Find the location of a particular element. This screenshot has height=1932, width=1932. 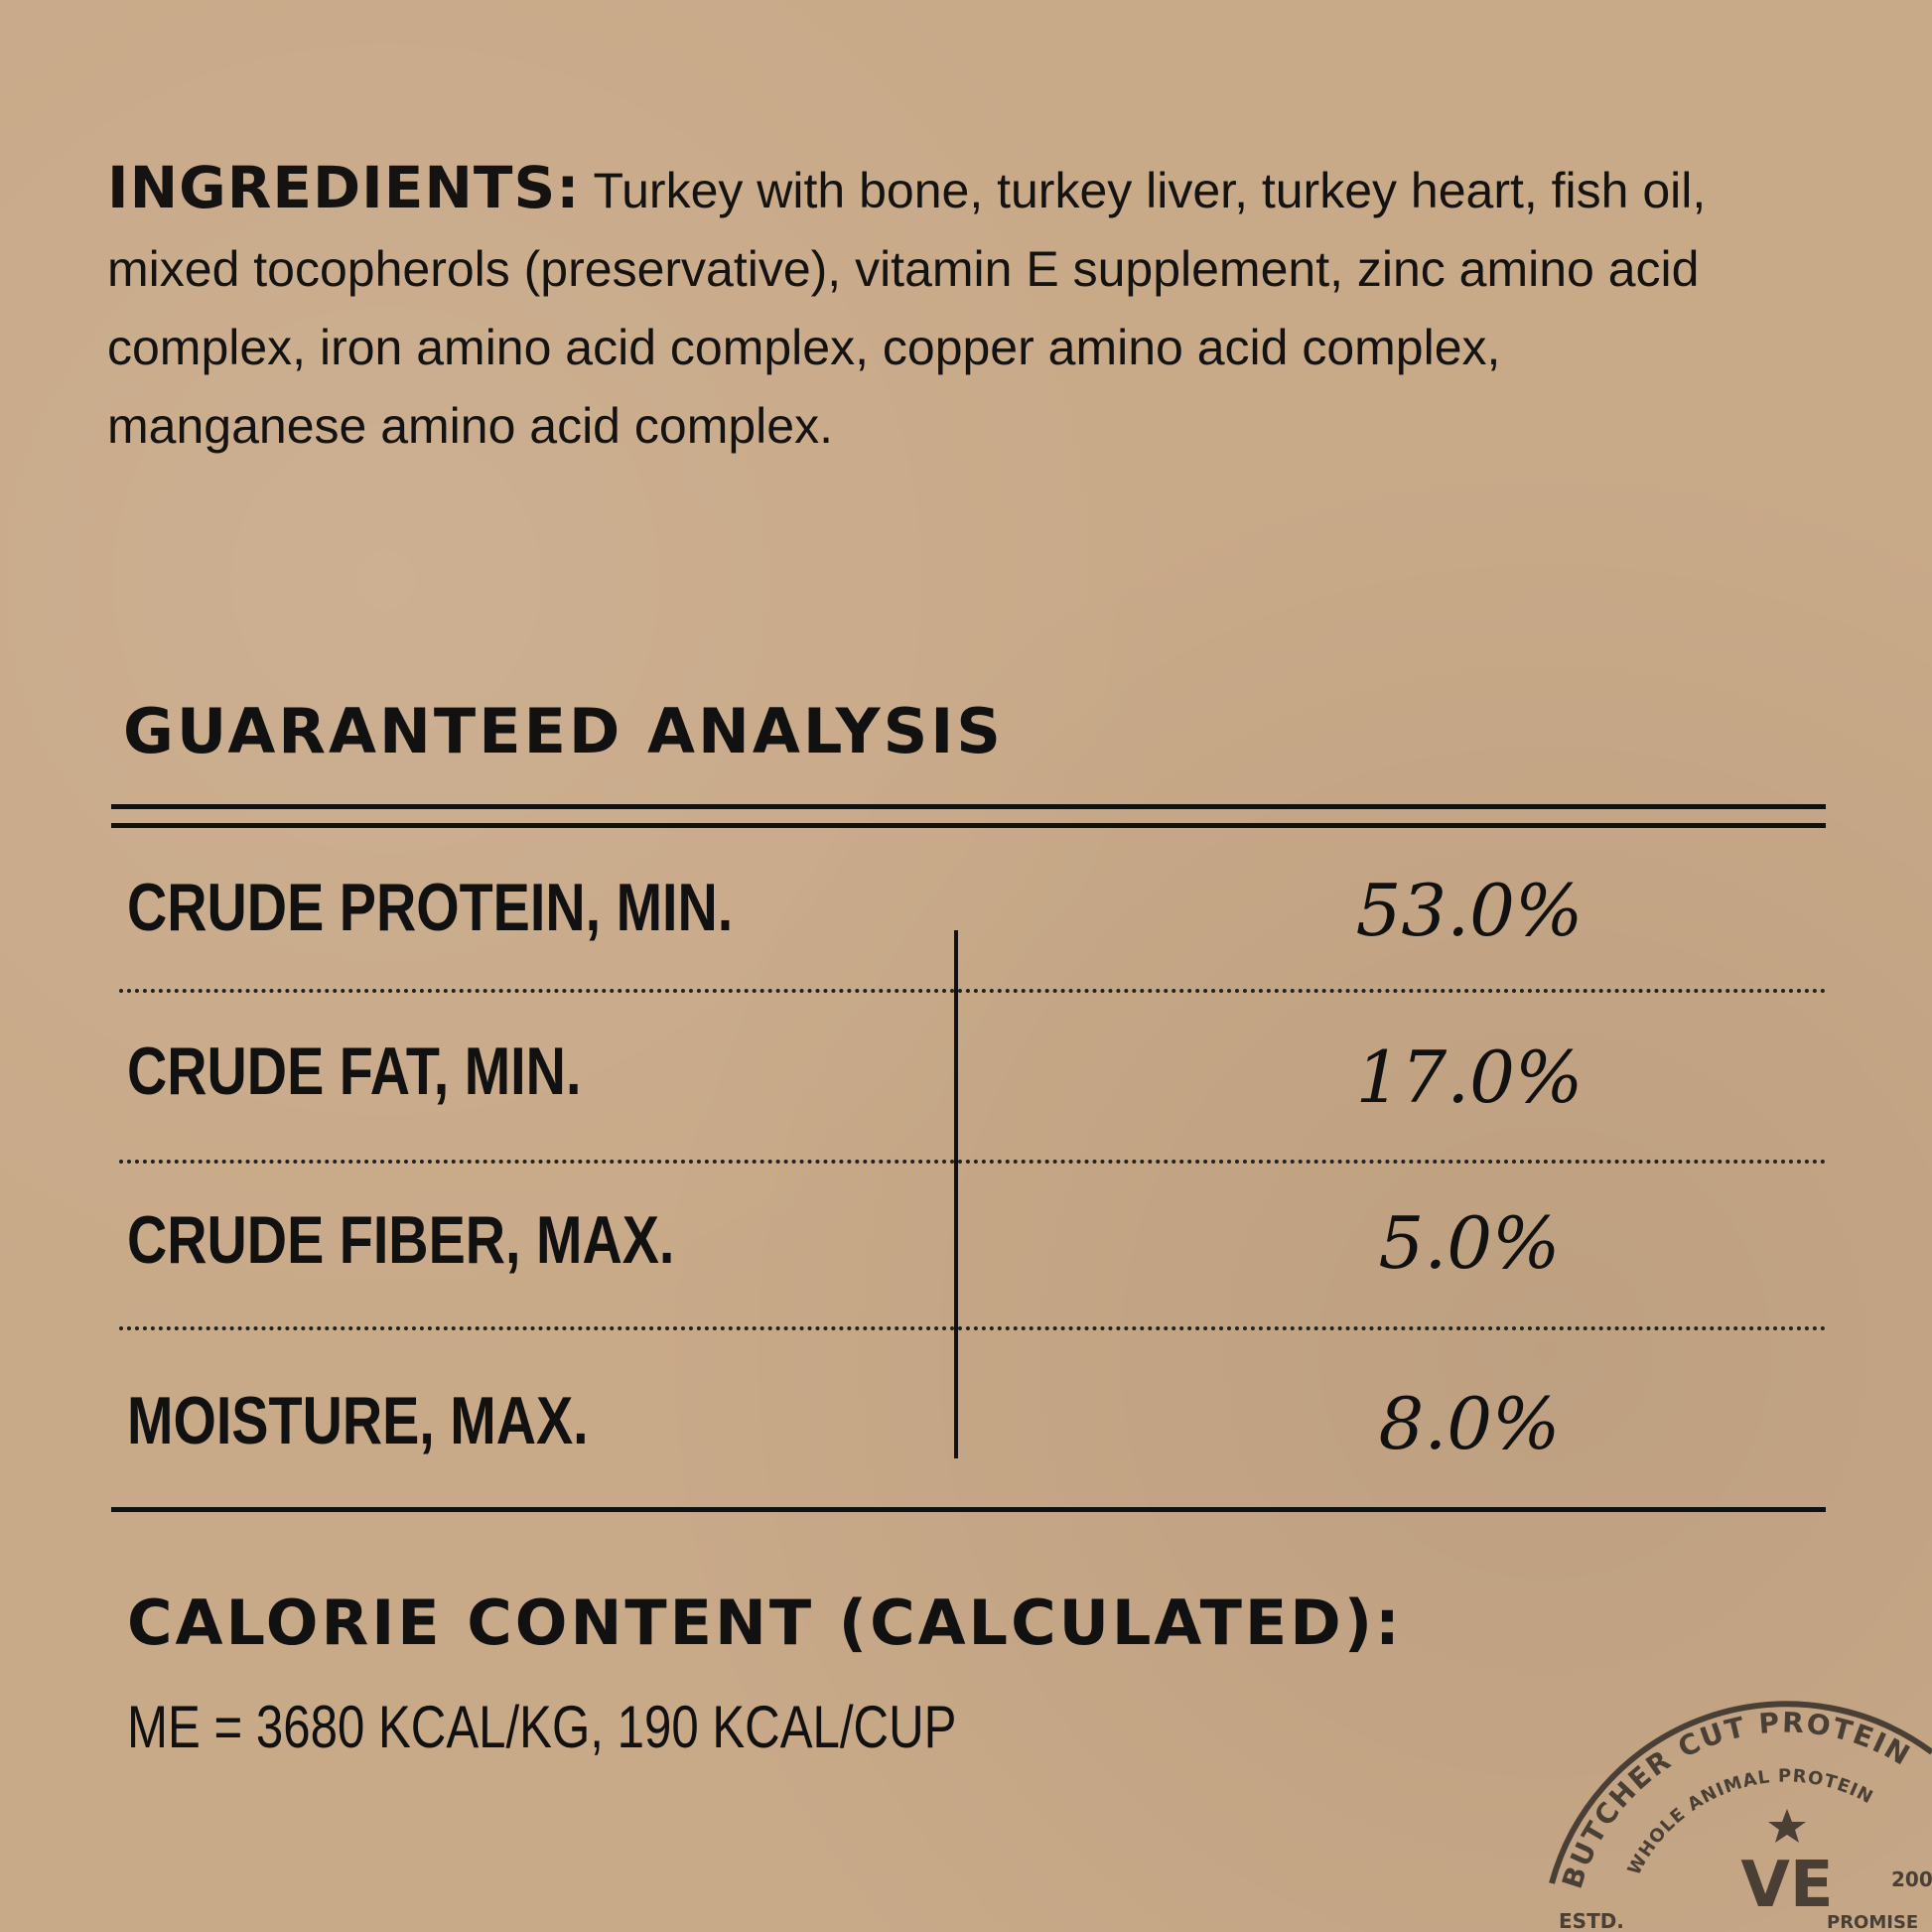

stamp-estd: ESTD. is located at coordinates (1592, 1921).